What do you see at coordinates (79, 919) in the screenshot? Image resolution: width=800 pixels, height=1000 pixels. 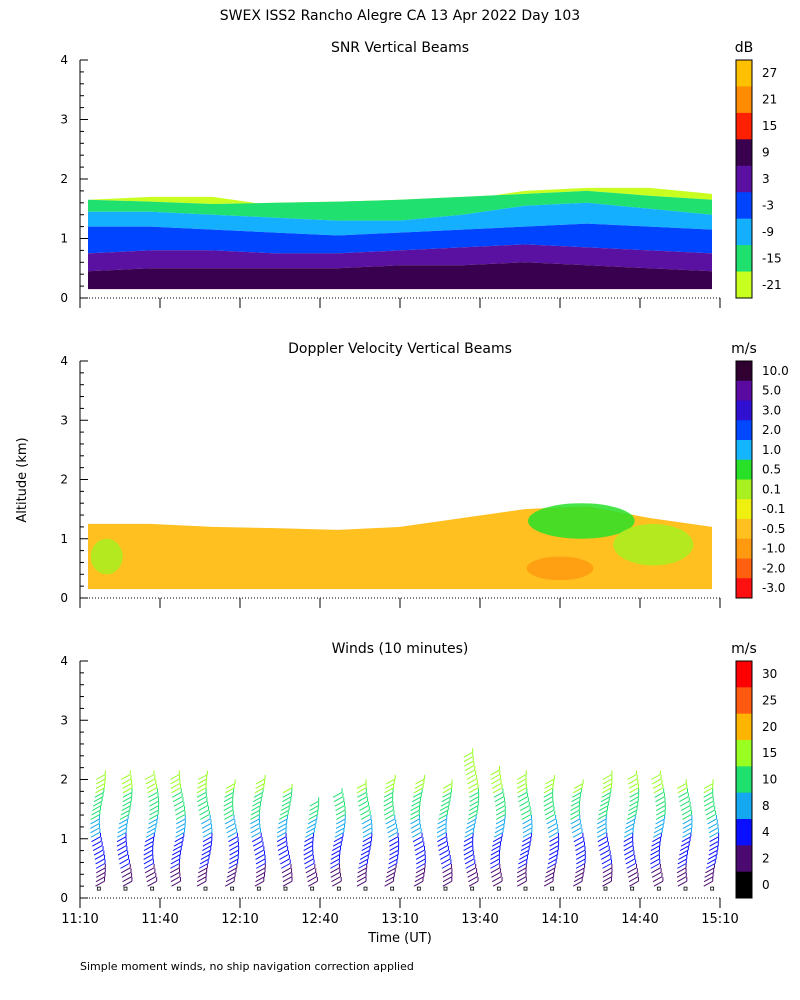 I see `x-tick-label: 11:10` at bounding box center [79, 919].